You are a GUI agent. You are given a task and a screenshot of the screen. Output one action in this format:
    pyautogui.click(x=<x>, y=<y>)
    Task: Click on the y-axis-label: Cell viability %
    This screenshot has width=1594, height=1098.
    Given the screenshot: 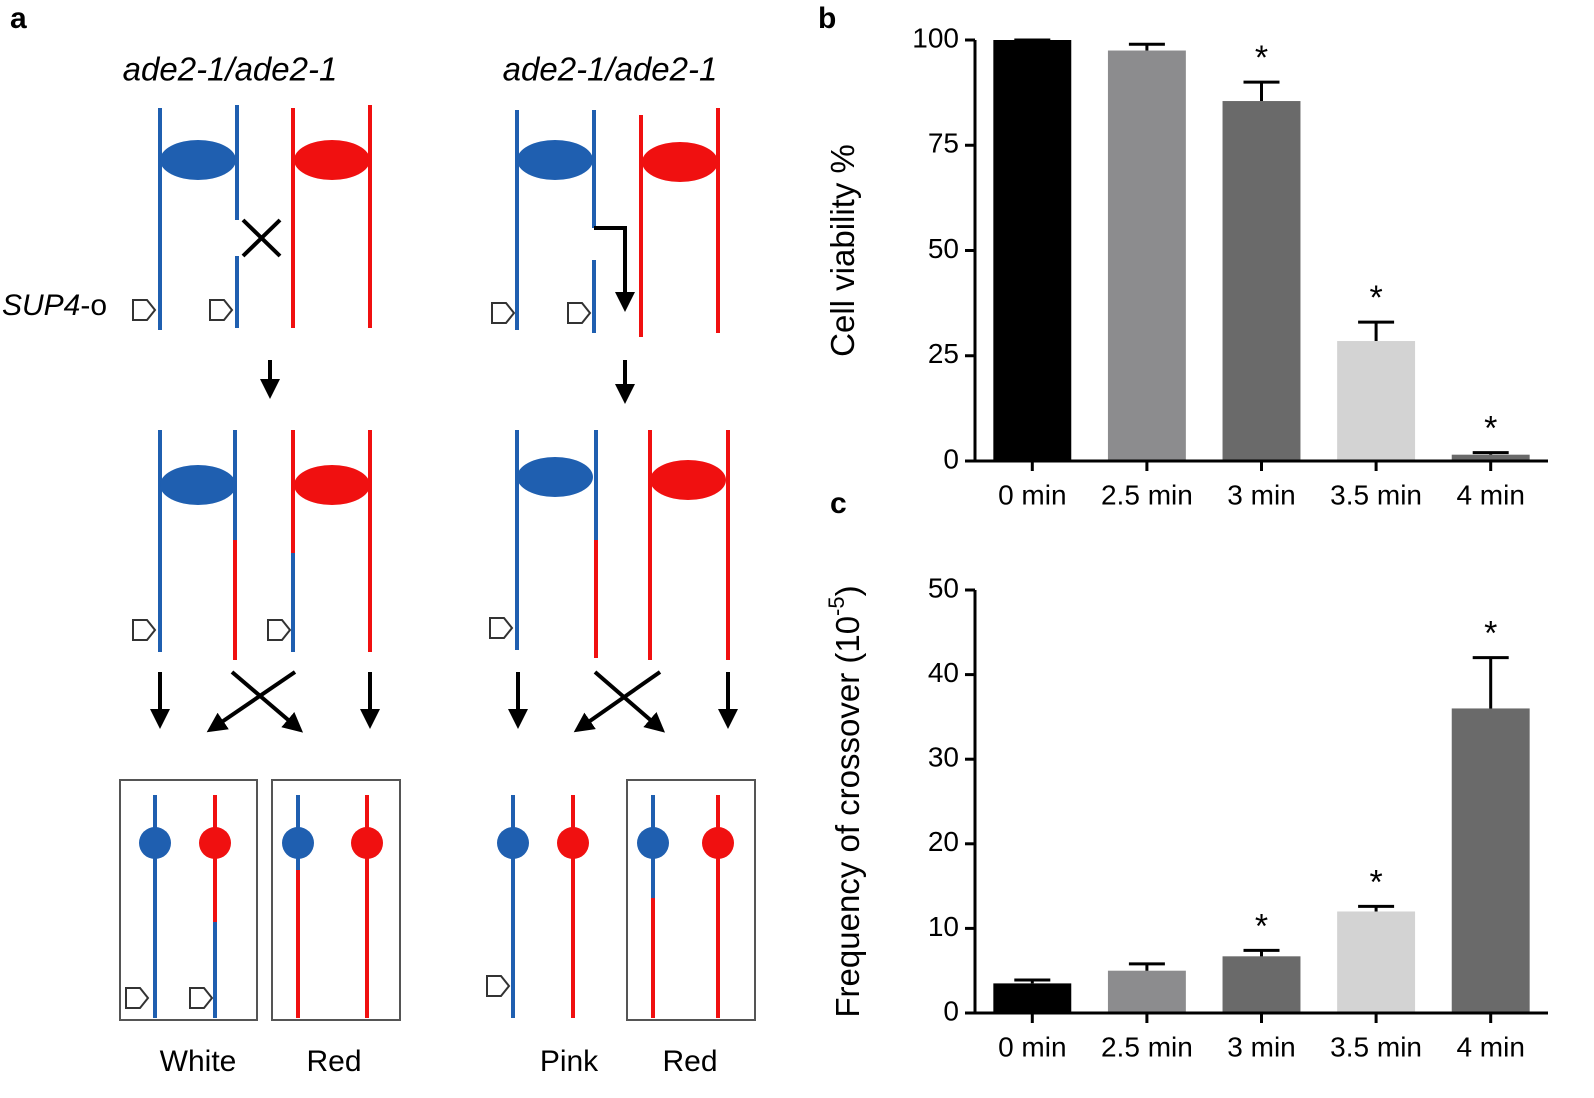 What is the action you would take?
    pyautogui.click(x=842, y=250)
    